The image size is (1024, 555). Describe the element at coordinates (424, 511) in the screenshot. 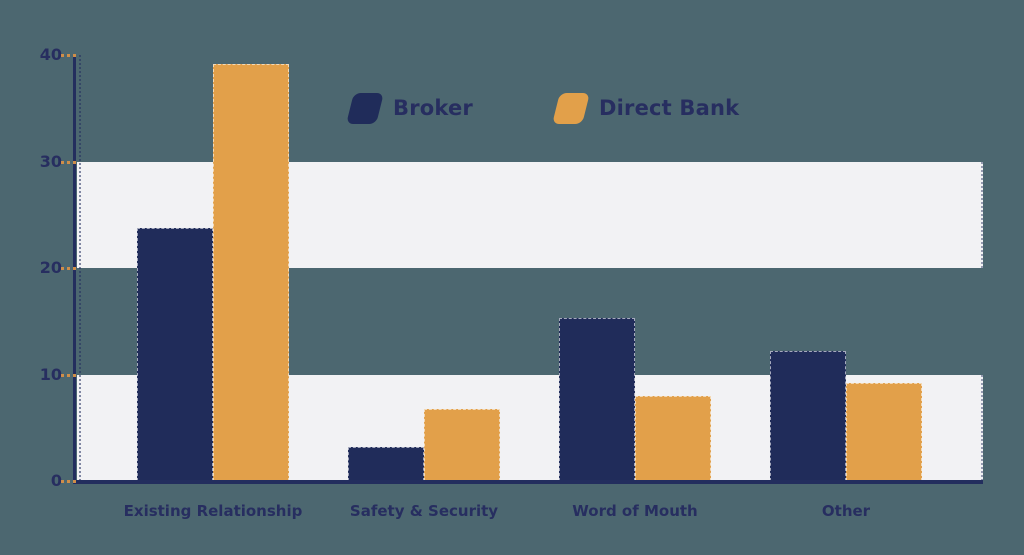

I see `x-category-label: Safety & Security` at that location.